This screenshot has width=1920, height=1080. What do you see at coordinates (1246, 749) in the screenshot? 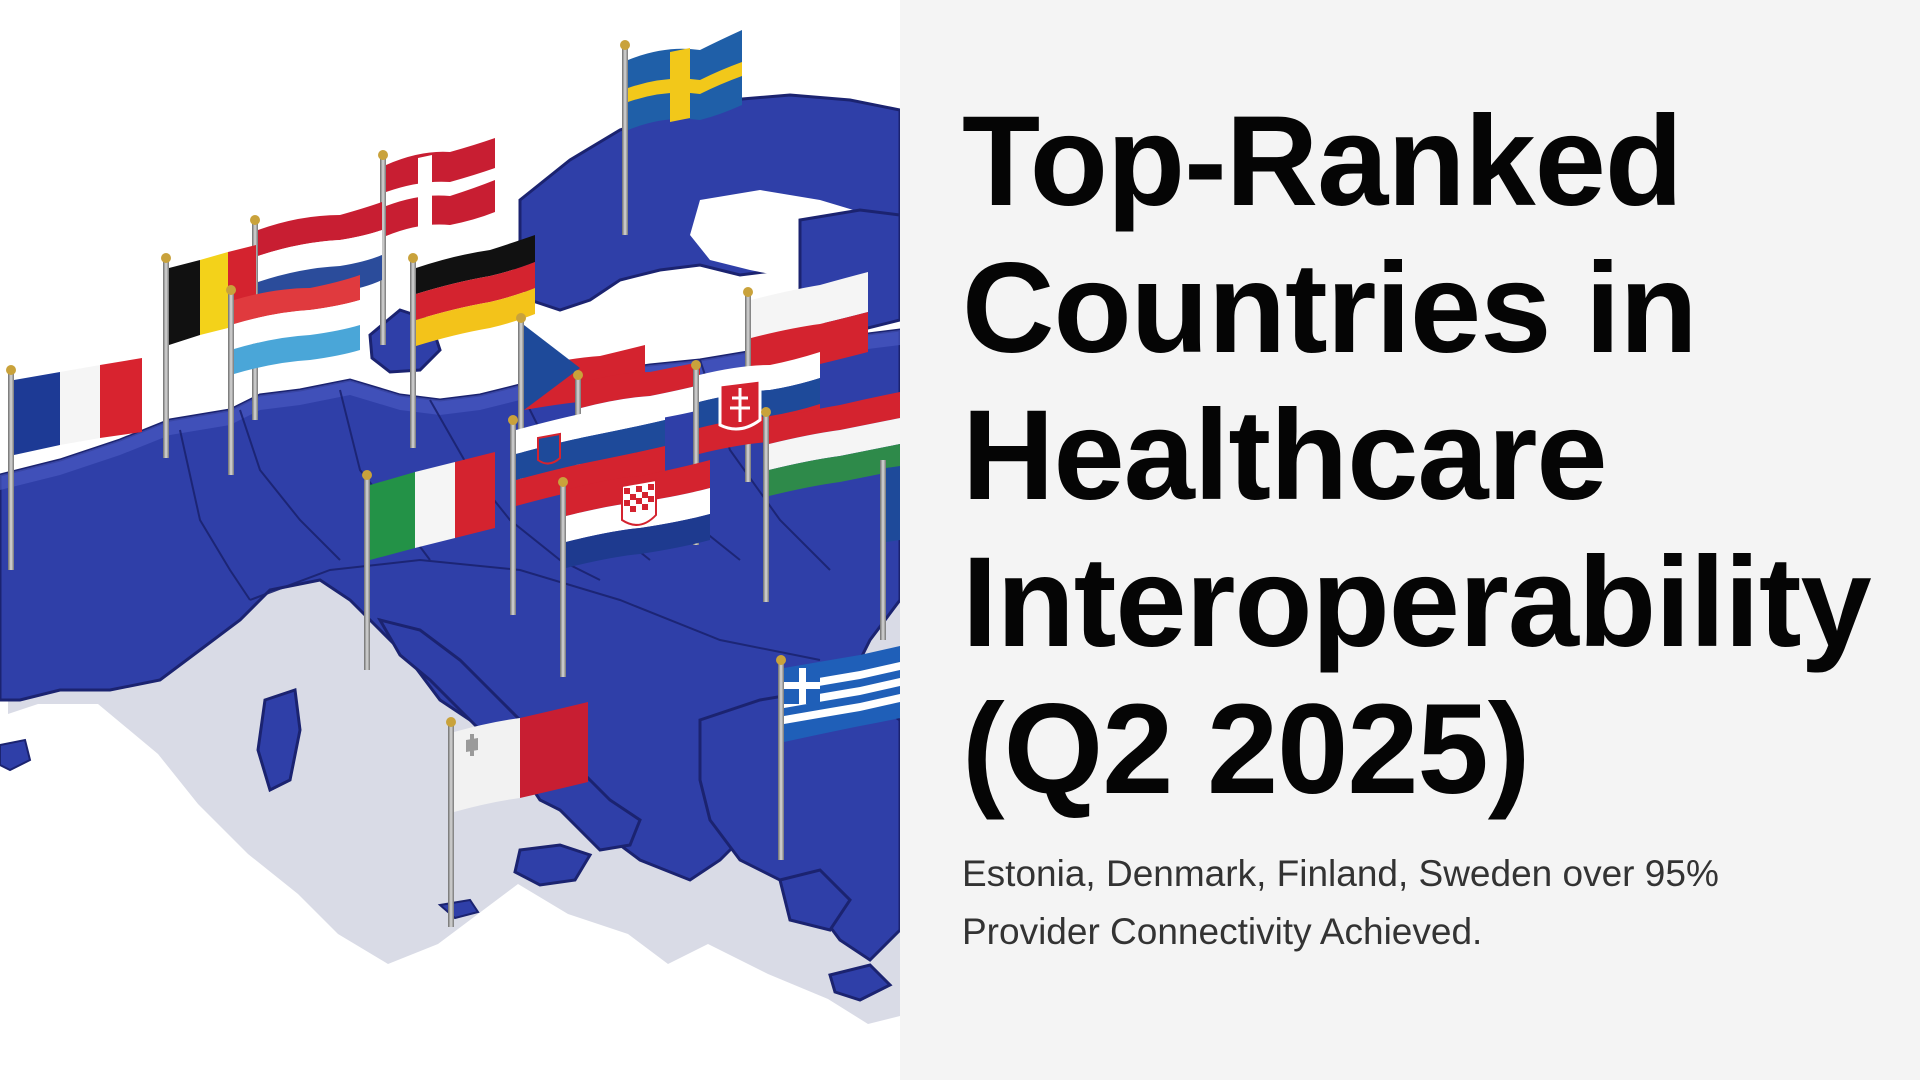
I see `headline-line: (Q2 2025)` at bounding box center [1246, 749].